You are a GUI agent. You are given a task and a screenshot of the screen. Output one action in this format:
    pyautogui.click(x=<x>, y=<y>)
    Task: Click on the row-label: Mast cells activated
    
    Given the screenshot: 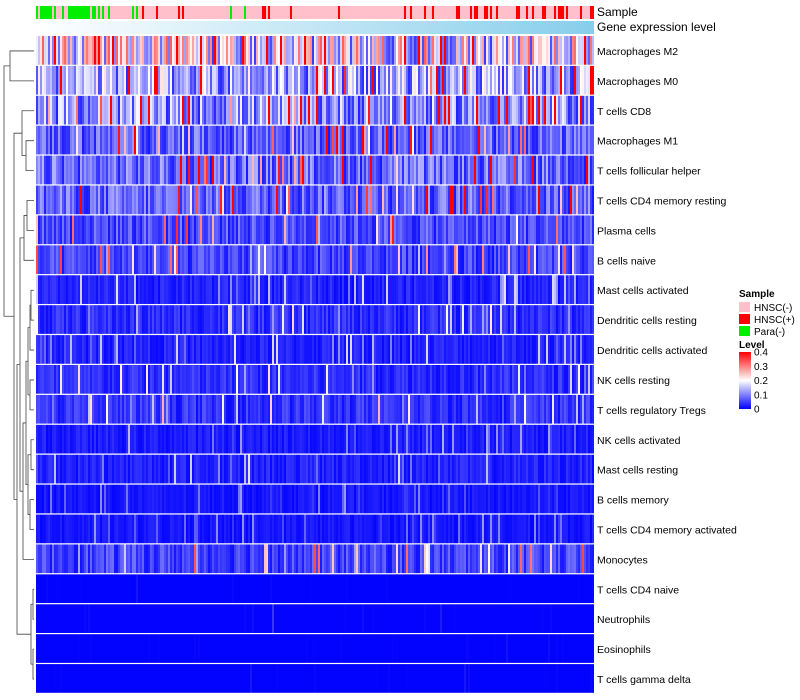 What is the action you would take?
    pyautogui.click(x=643, y=291)
    